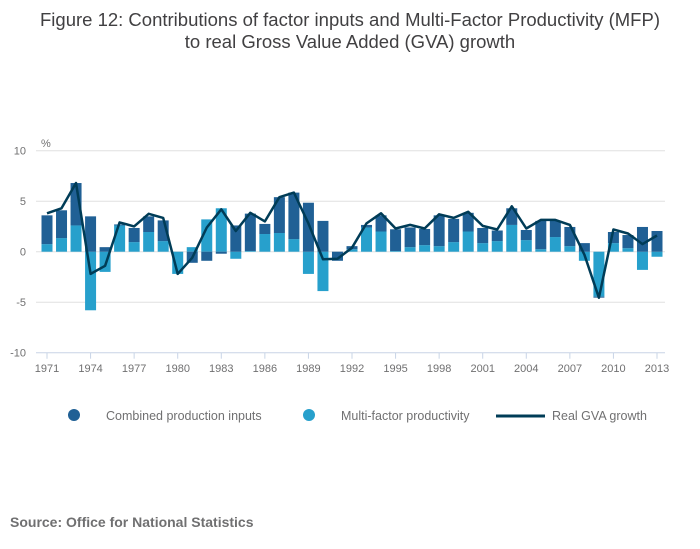  Describe the element at coordinates (74, 415) in the screenshot. I see `legend-marker-inputs` at that location.